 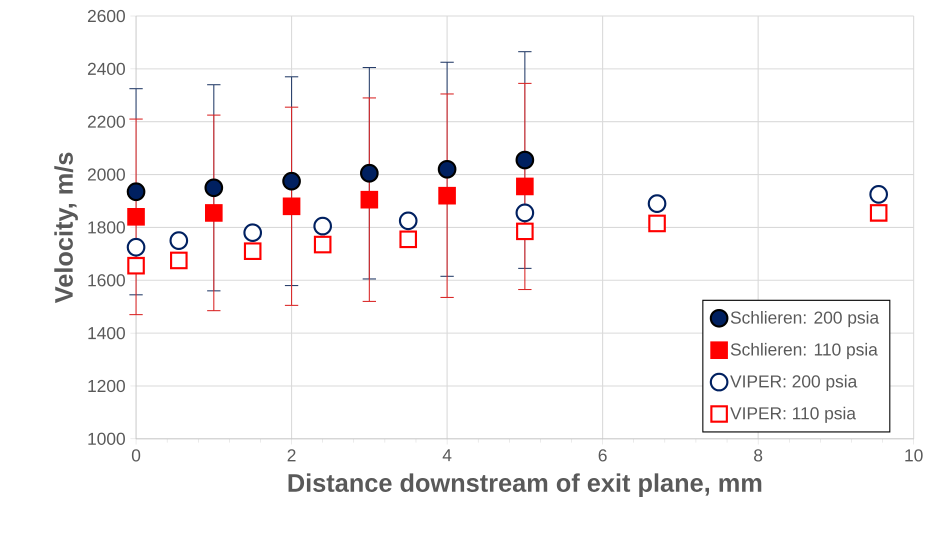 I want to click on legend-label: VIPER: 110 psia, so click(x=793, y=415).